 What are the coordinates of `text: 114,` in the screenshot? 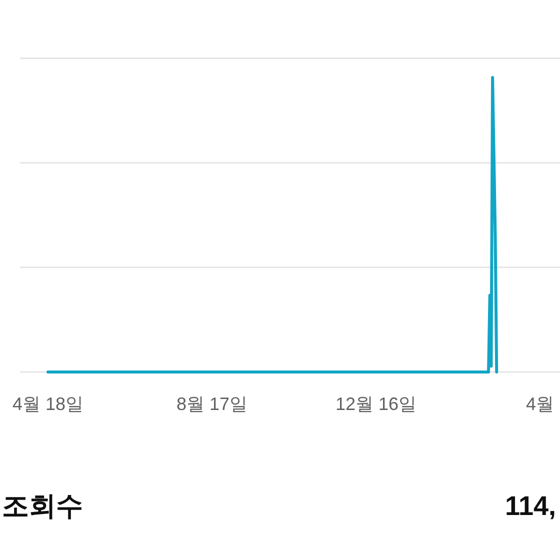 It's located at (530, 506).